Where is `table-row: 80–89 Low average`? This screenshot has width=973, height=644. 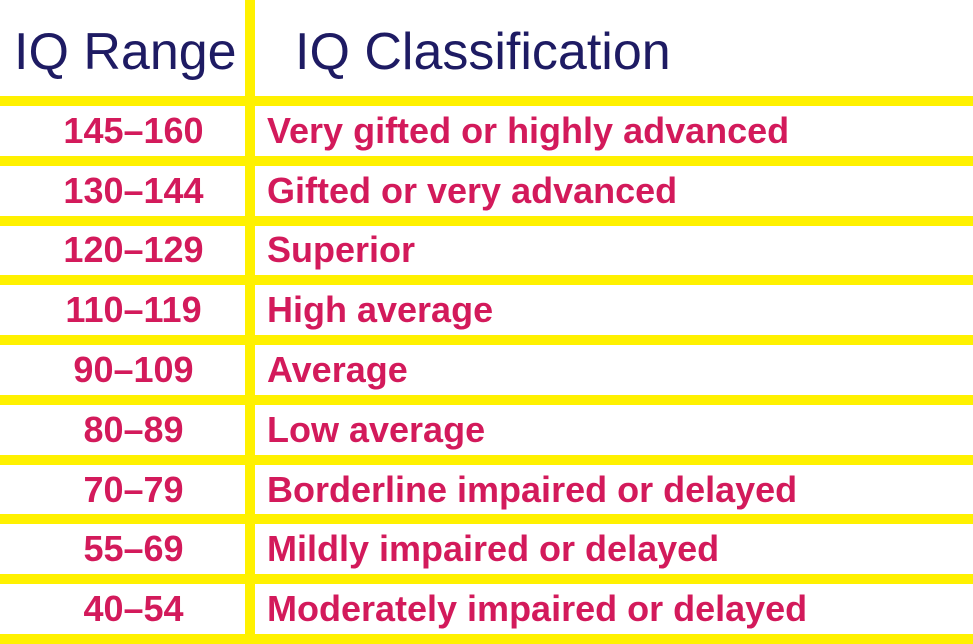
table-row: 80–89 Low average is located at coordinates (486, 434).